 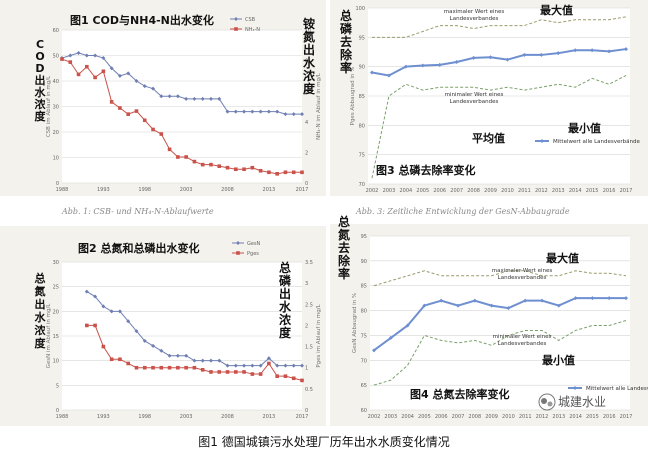 What do you see at coordinates (250, 20) in the screenshot?
I see `legend-label: CSB` at bounding box center [250, 20].